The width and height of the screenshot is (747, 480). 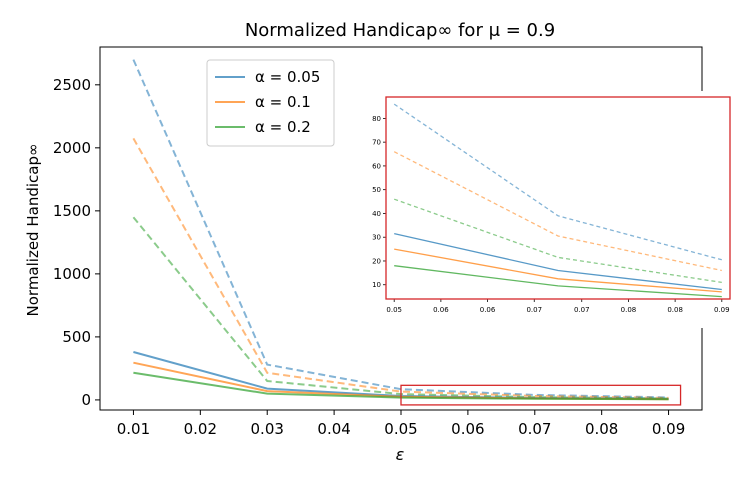 What do you see at coordinates (400, 429) in the screenshot?
I see `x-tick-label: 0.05` at bounding box center [400, 429].